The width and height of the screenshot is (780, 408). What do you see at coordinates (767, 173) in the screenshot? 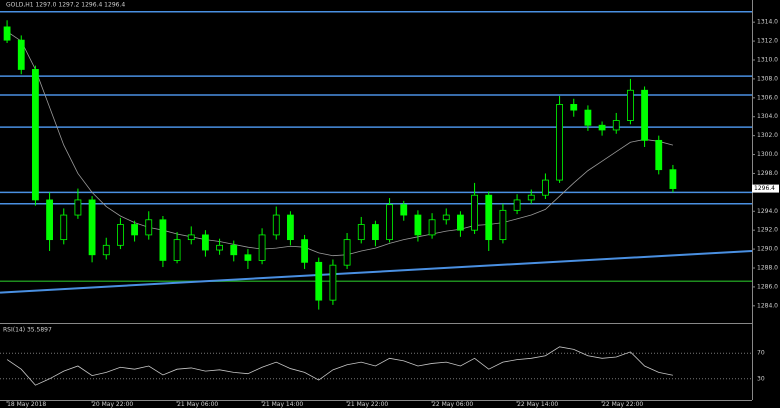
I see `y-tick-label: 1298.0` at bounding box center [767, 173].